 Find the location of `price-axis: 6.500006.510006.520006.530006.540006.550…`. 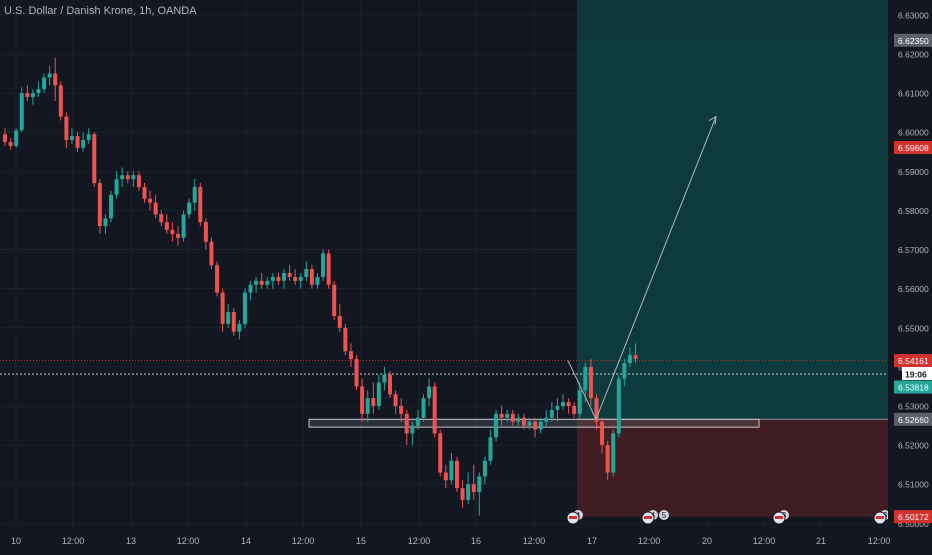

price-axis: 6.500006.510006.520006.530006.540006.550… is located at coordinates (910, 275).